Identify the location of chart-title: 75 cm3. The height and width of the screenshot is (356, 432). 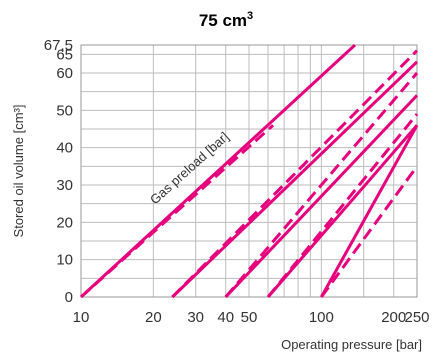
(226, 20).